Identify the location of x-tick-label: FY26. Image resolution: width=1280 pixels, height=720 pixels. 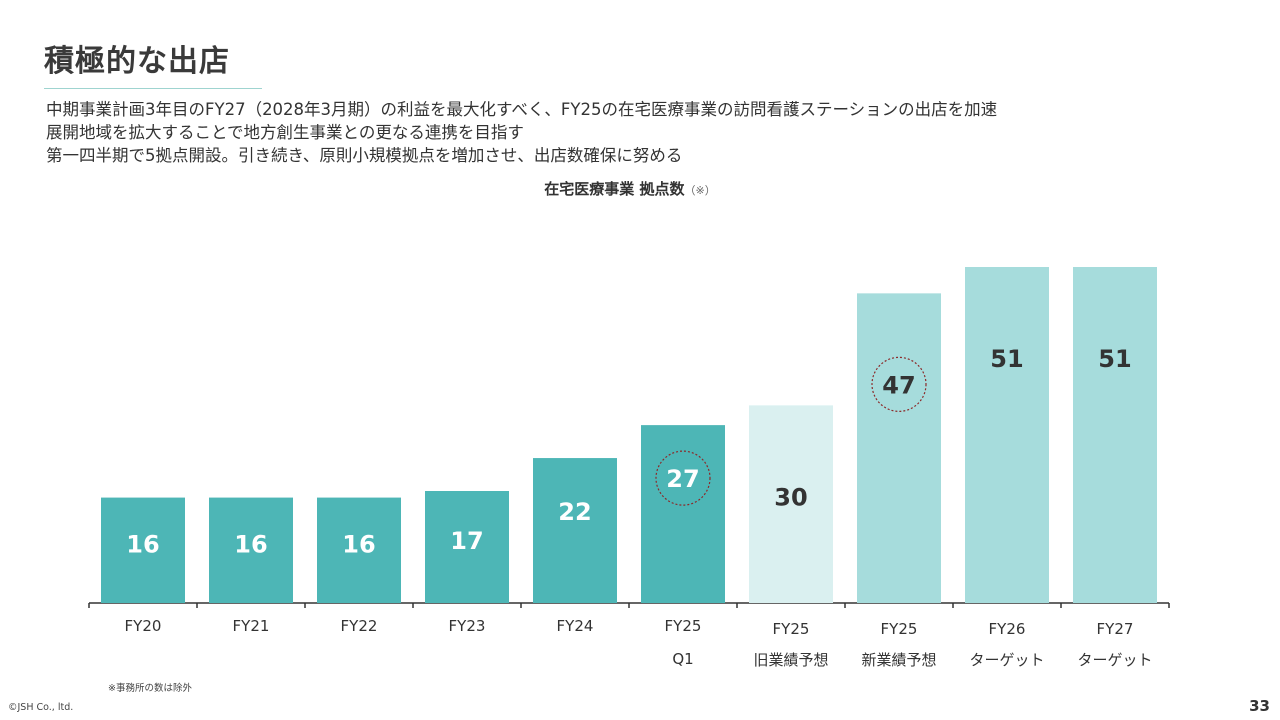
(1007, 629).